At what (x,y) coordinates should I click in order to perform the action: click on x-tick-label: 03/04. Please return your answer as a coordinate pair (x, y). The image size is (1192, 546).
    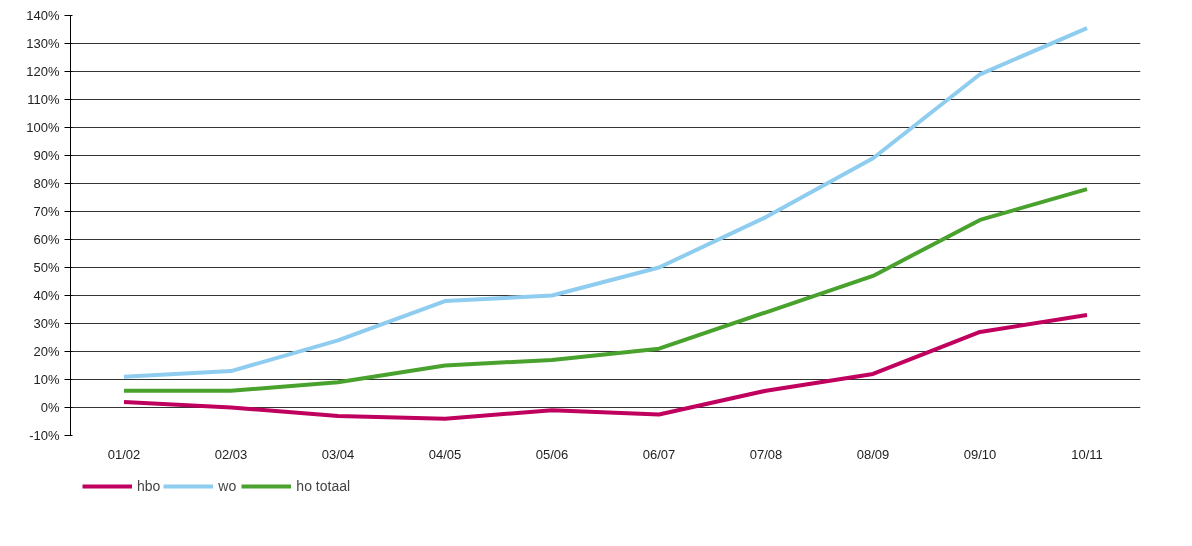
    Looking at the image, I should click on (338, 454).